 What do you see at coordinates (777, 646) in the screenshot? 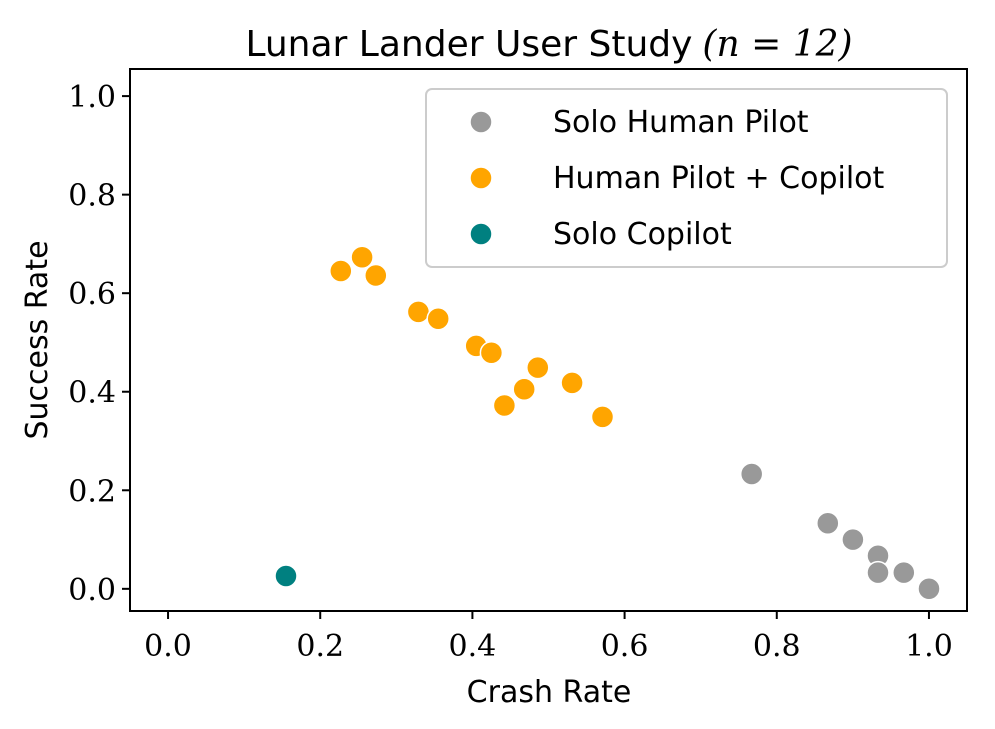
I see `x-tick-label-4: 0.8` at bounding box center [777, 646].